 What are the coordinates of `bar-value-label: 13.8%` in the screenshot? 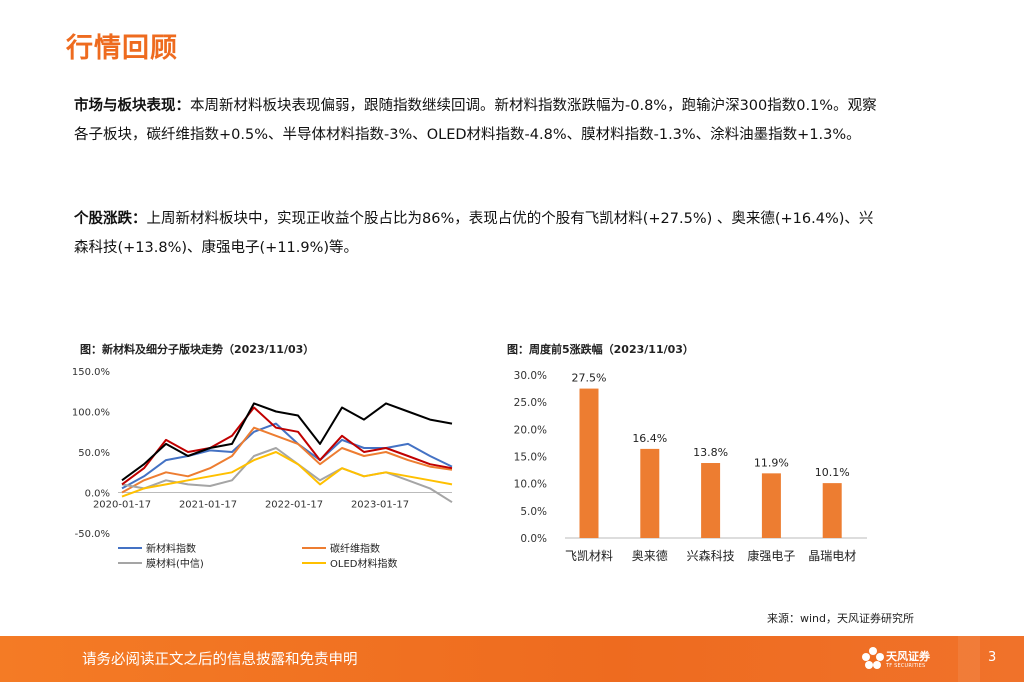 It's located at (710, 452).